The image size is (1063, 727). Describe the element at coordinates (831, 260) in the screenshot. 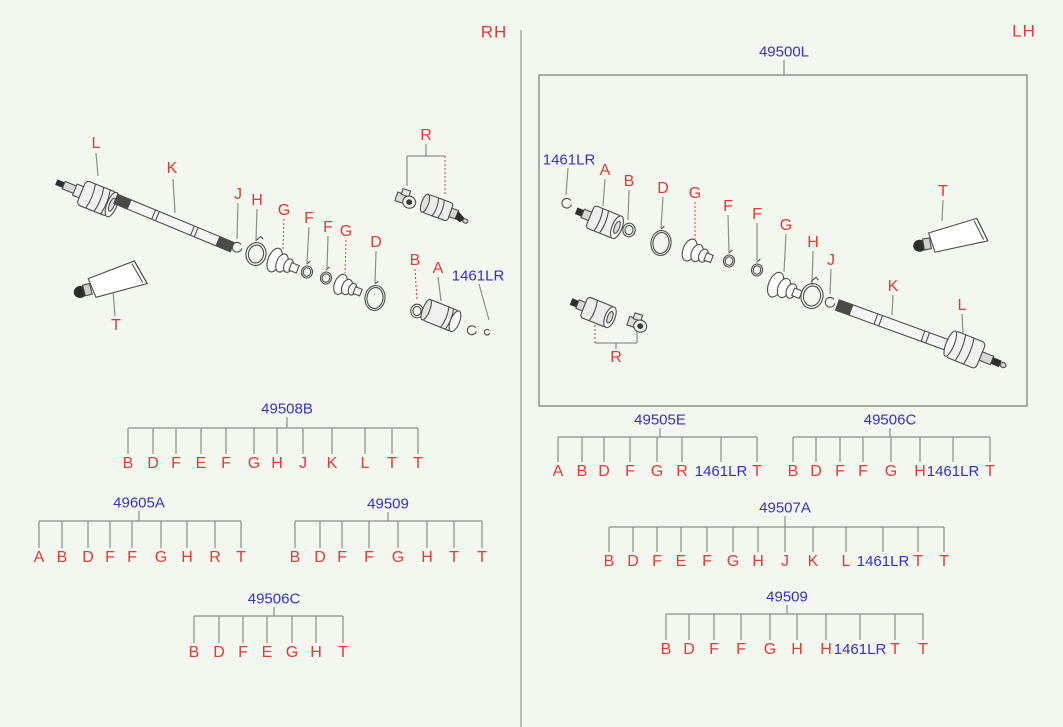

I see `lh-callout-J: J` at that location.